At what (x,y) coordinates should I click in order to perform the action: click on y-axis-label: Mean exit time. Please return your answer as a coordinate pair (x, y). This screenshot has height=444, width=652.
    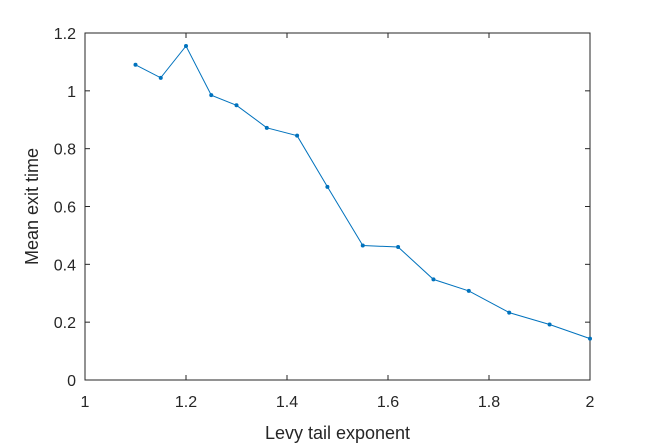
    Looking at the image, I should click on (32, 206).